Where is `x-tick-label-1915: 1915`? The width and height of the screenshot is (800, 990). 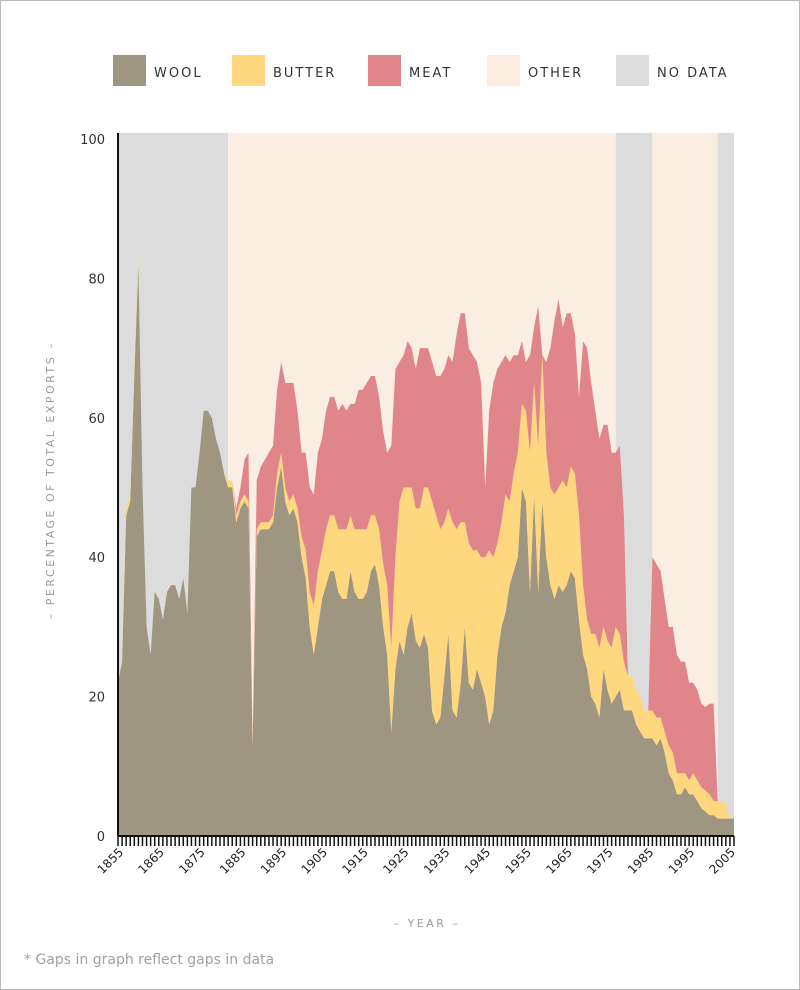 x-tick-label-1915: 1915 is located at coordinates (354, 860).